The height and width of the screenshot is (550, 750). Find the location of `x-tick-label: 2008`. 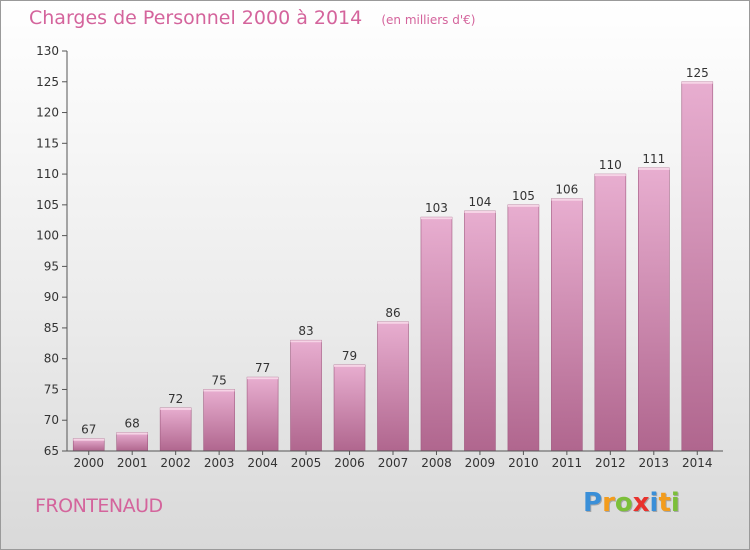

x-tick-label: 2008 is located at coordinates (436, 463).